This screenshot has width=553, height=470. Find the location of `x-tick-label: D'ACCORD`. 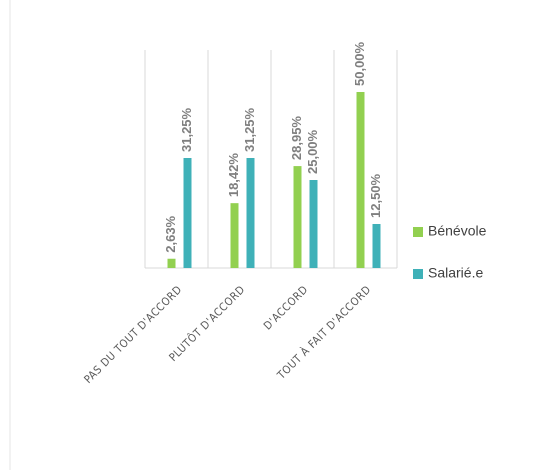

x-tick-label: D'ACCORD is located at coordinates (286, 308).